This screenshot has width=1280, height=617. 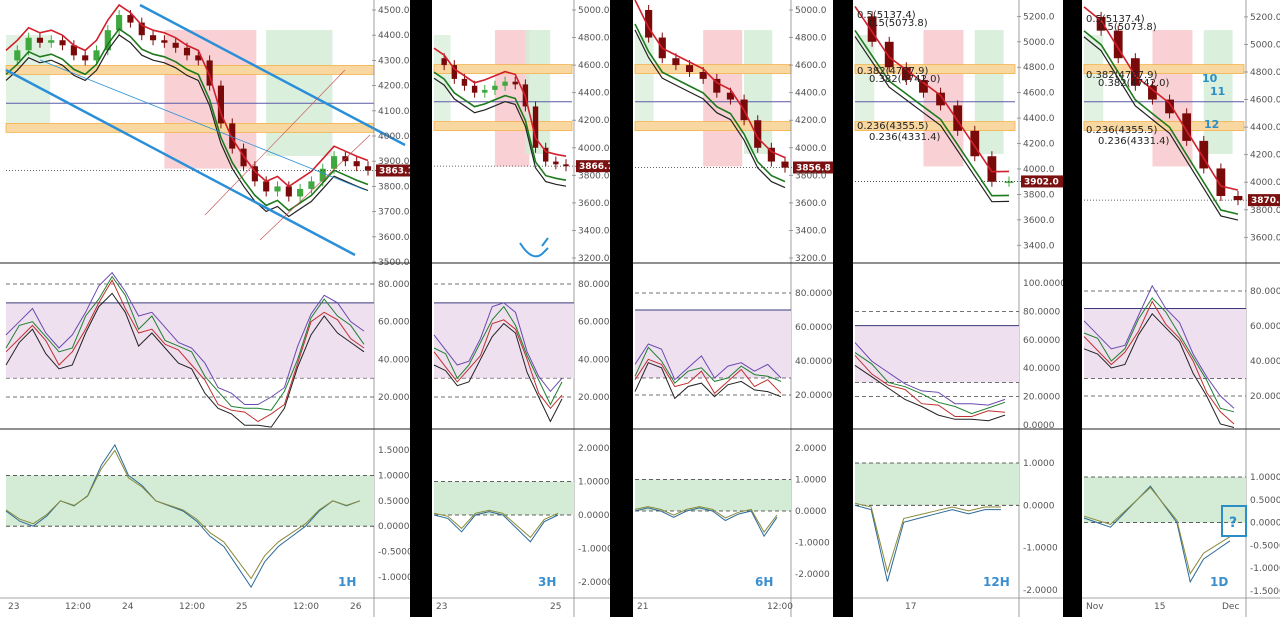 What do you see at coordinates (811, 204) in the screenshot?
I see `price-tick-label: 3600.0` at bounding box center [811, 204].